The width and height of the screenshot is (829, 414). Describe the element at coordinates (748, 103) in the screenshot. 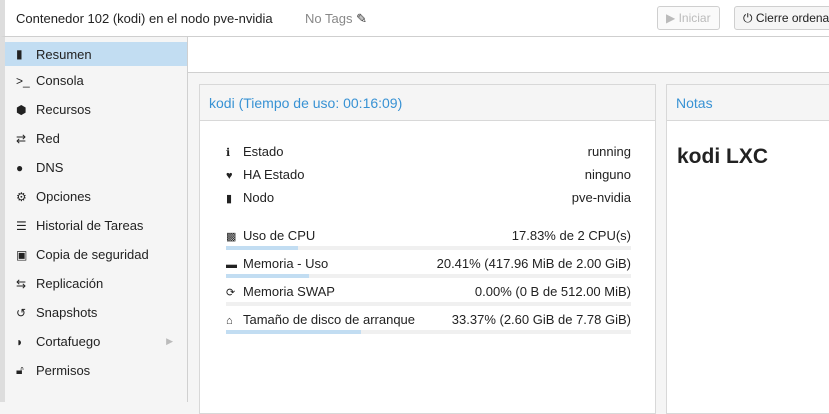

I see `notes-title: Notas` at that location.